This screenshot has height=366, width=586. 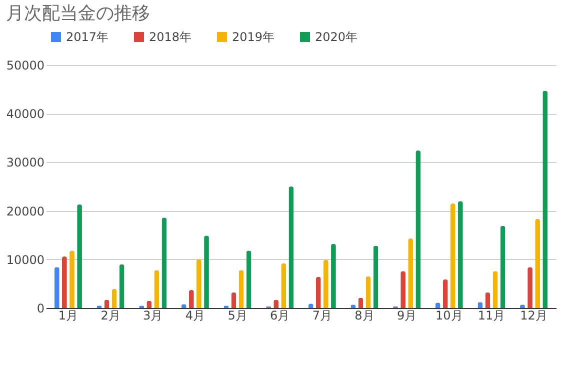 What do you see at coordinates (336, 37) in the screenshot?
I see `legend-label: 2020年` at bounding box center [336, 37].